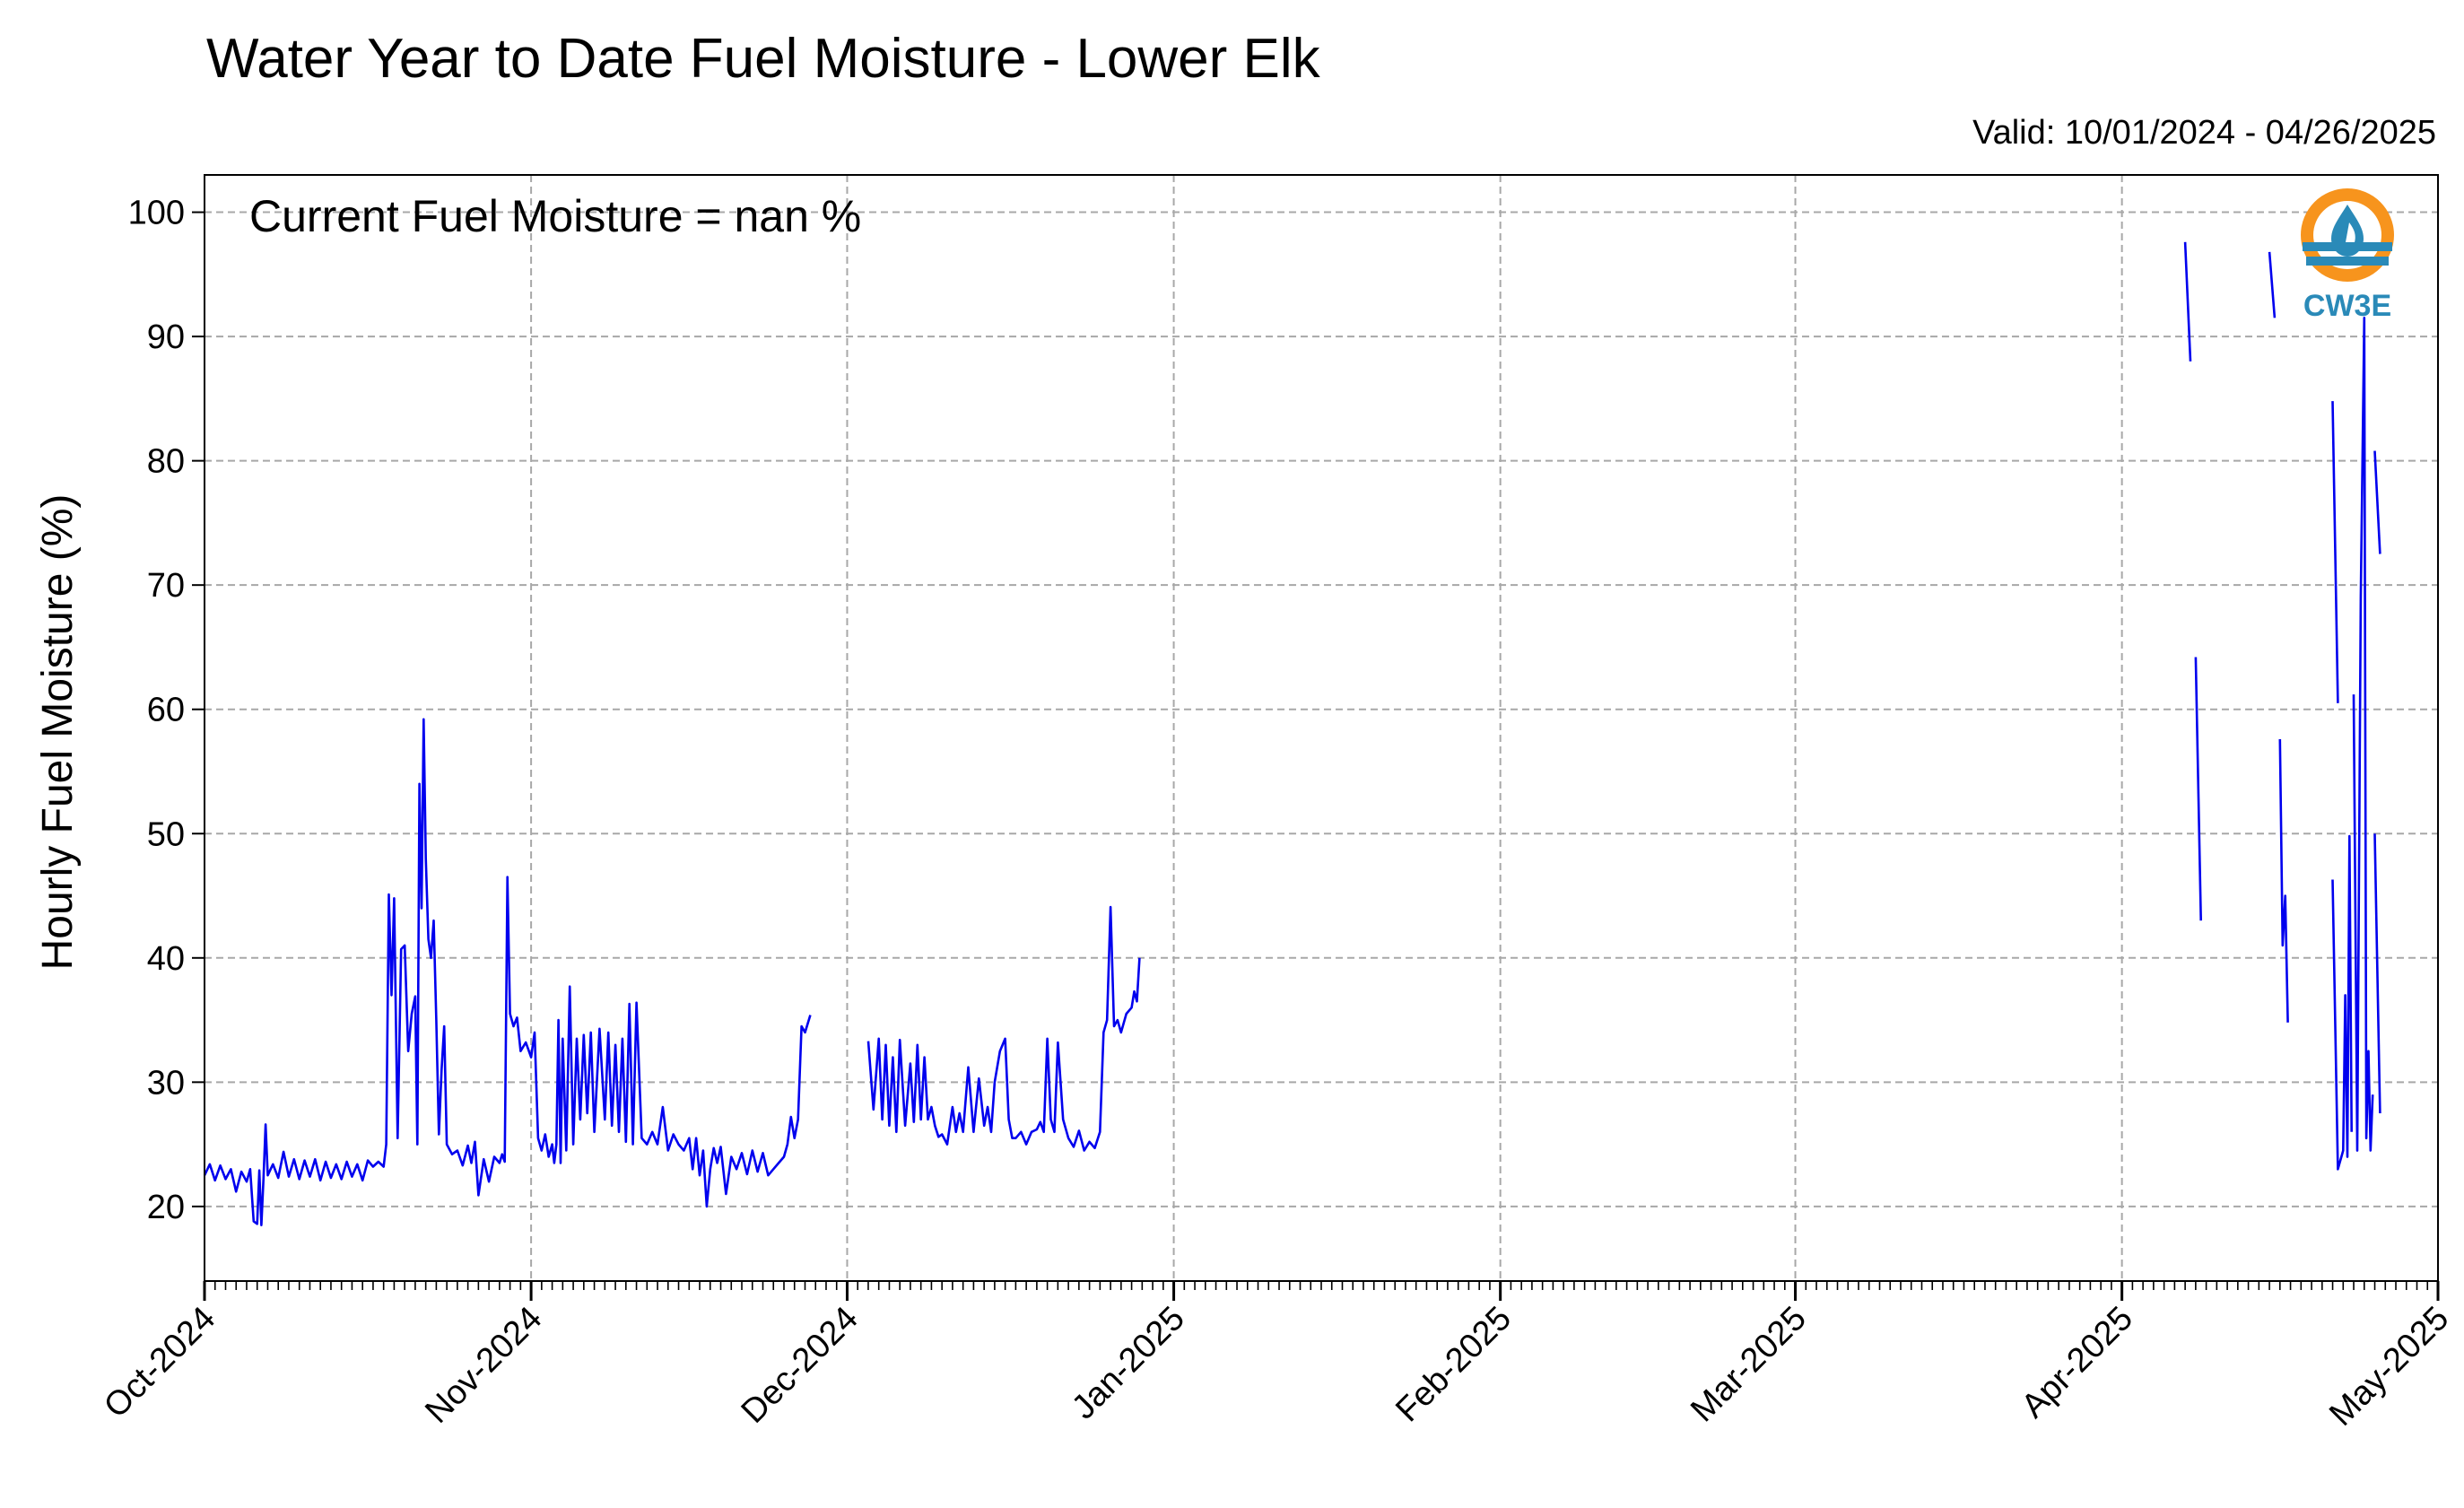  What do you see at coordinates (1749, 1365) in the screenshot?
I see `x-tick-label: Mar-2025` at bounding box center [1749, 1365].